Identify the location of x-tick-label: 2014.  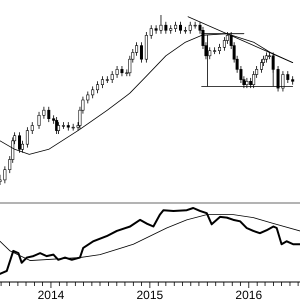
(51, 294).